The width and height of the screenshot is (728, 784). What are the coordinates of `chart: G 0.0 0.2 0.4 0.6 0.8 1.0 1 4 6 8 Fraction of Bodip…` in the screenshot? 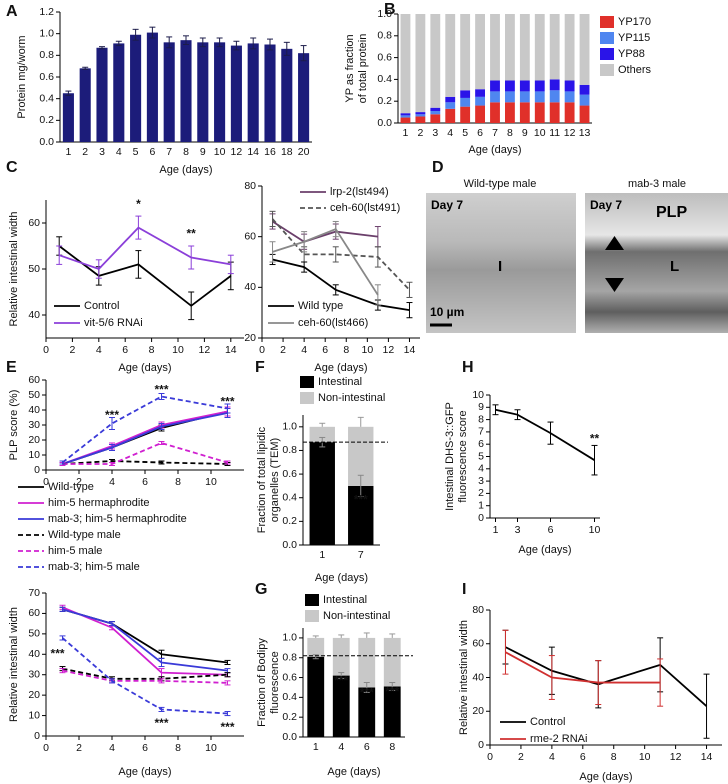 It's located at (334, 679).